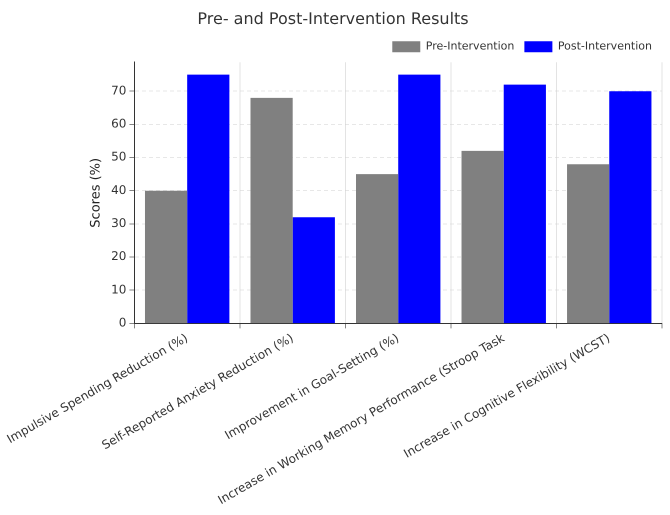 The image size is (670, 515). What do you see at coordinates (470, 46) in the screenshot?
I see `legend-label: Pre-Intervention` at bounding box center [470, 46].